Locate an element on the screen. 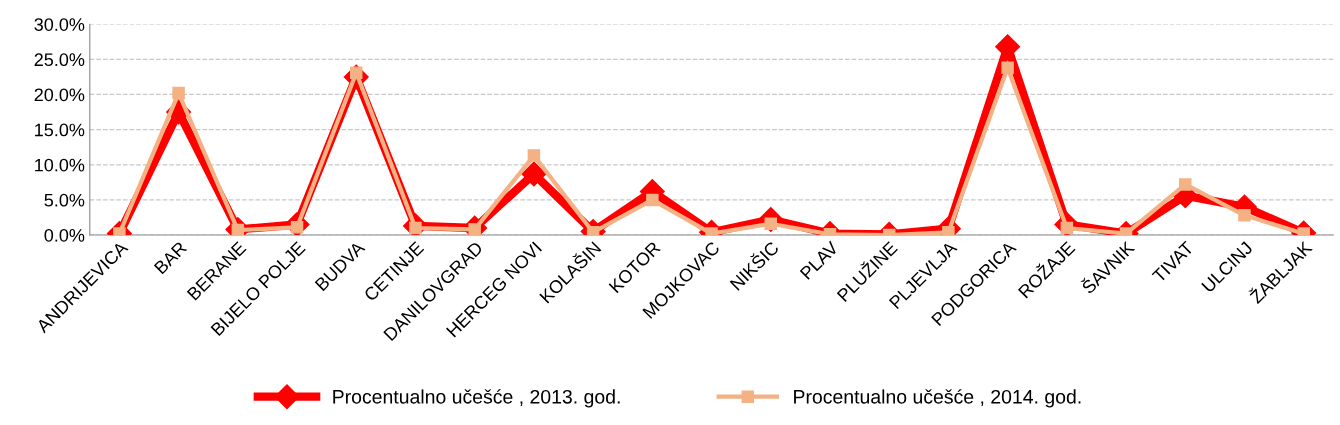  y-tick-label: 30.0% is located at coordinates (59, 24).